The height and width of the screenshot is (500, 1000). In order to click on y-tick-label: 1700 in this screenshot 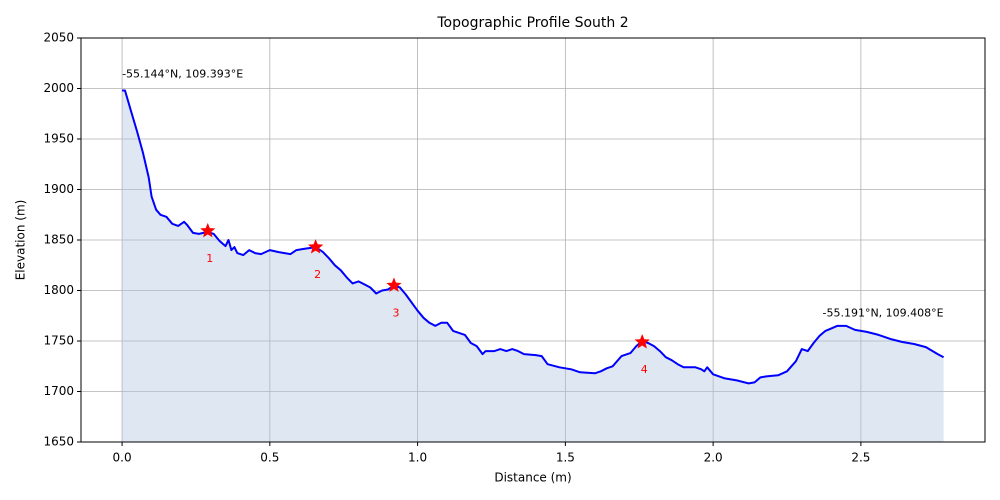, I will do `click(58, 391)`.